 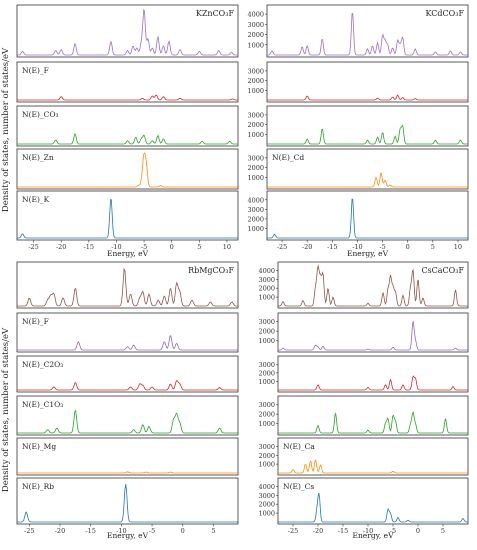 What do you see at coordinates (211, 270) in the screenshot?
I see `chart-title: RbMgCO₃F` at bounding box center [211, 270].